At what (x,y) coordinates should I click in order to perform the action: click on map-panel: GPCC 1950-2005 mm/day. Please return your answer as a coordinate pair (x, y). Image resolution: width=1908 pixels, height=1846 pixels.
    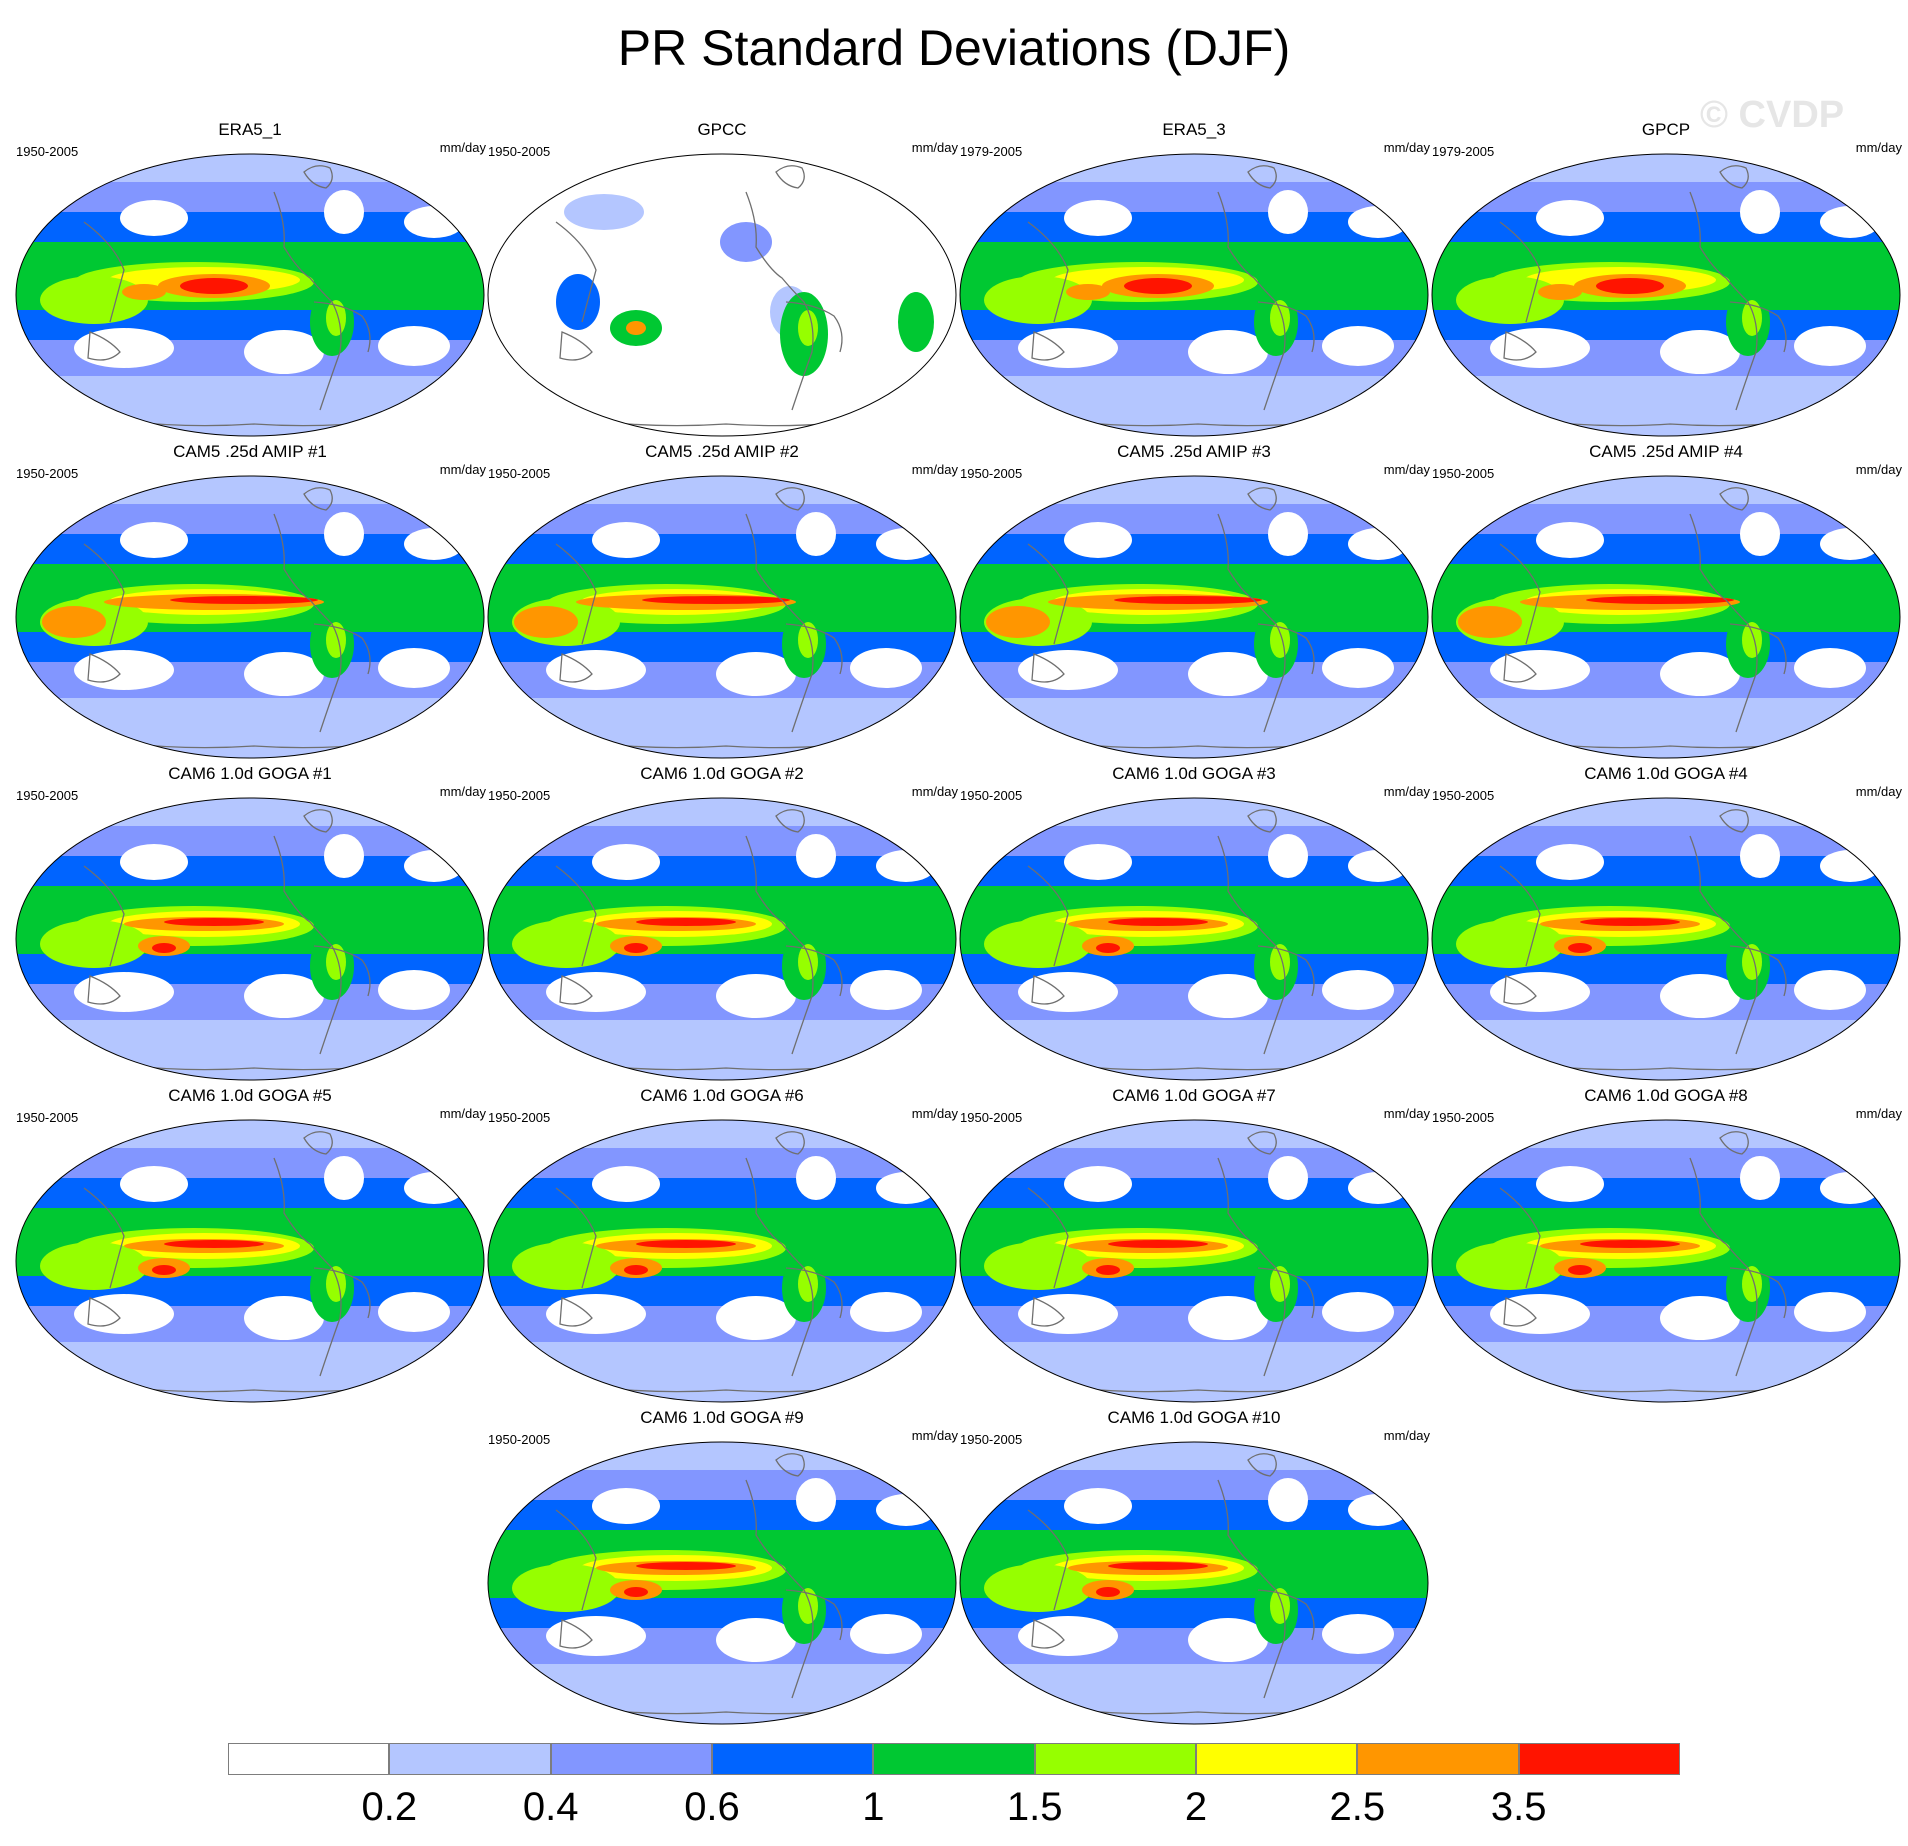
    Looking at the image, I should click on (722, 280).